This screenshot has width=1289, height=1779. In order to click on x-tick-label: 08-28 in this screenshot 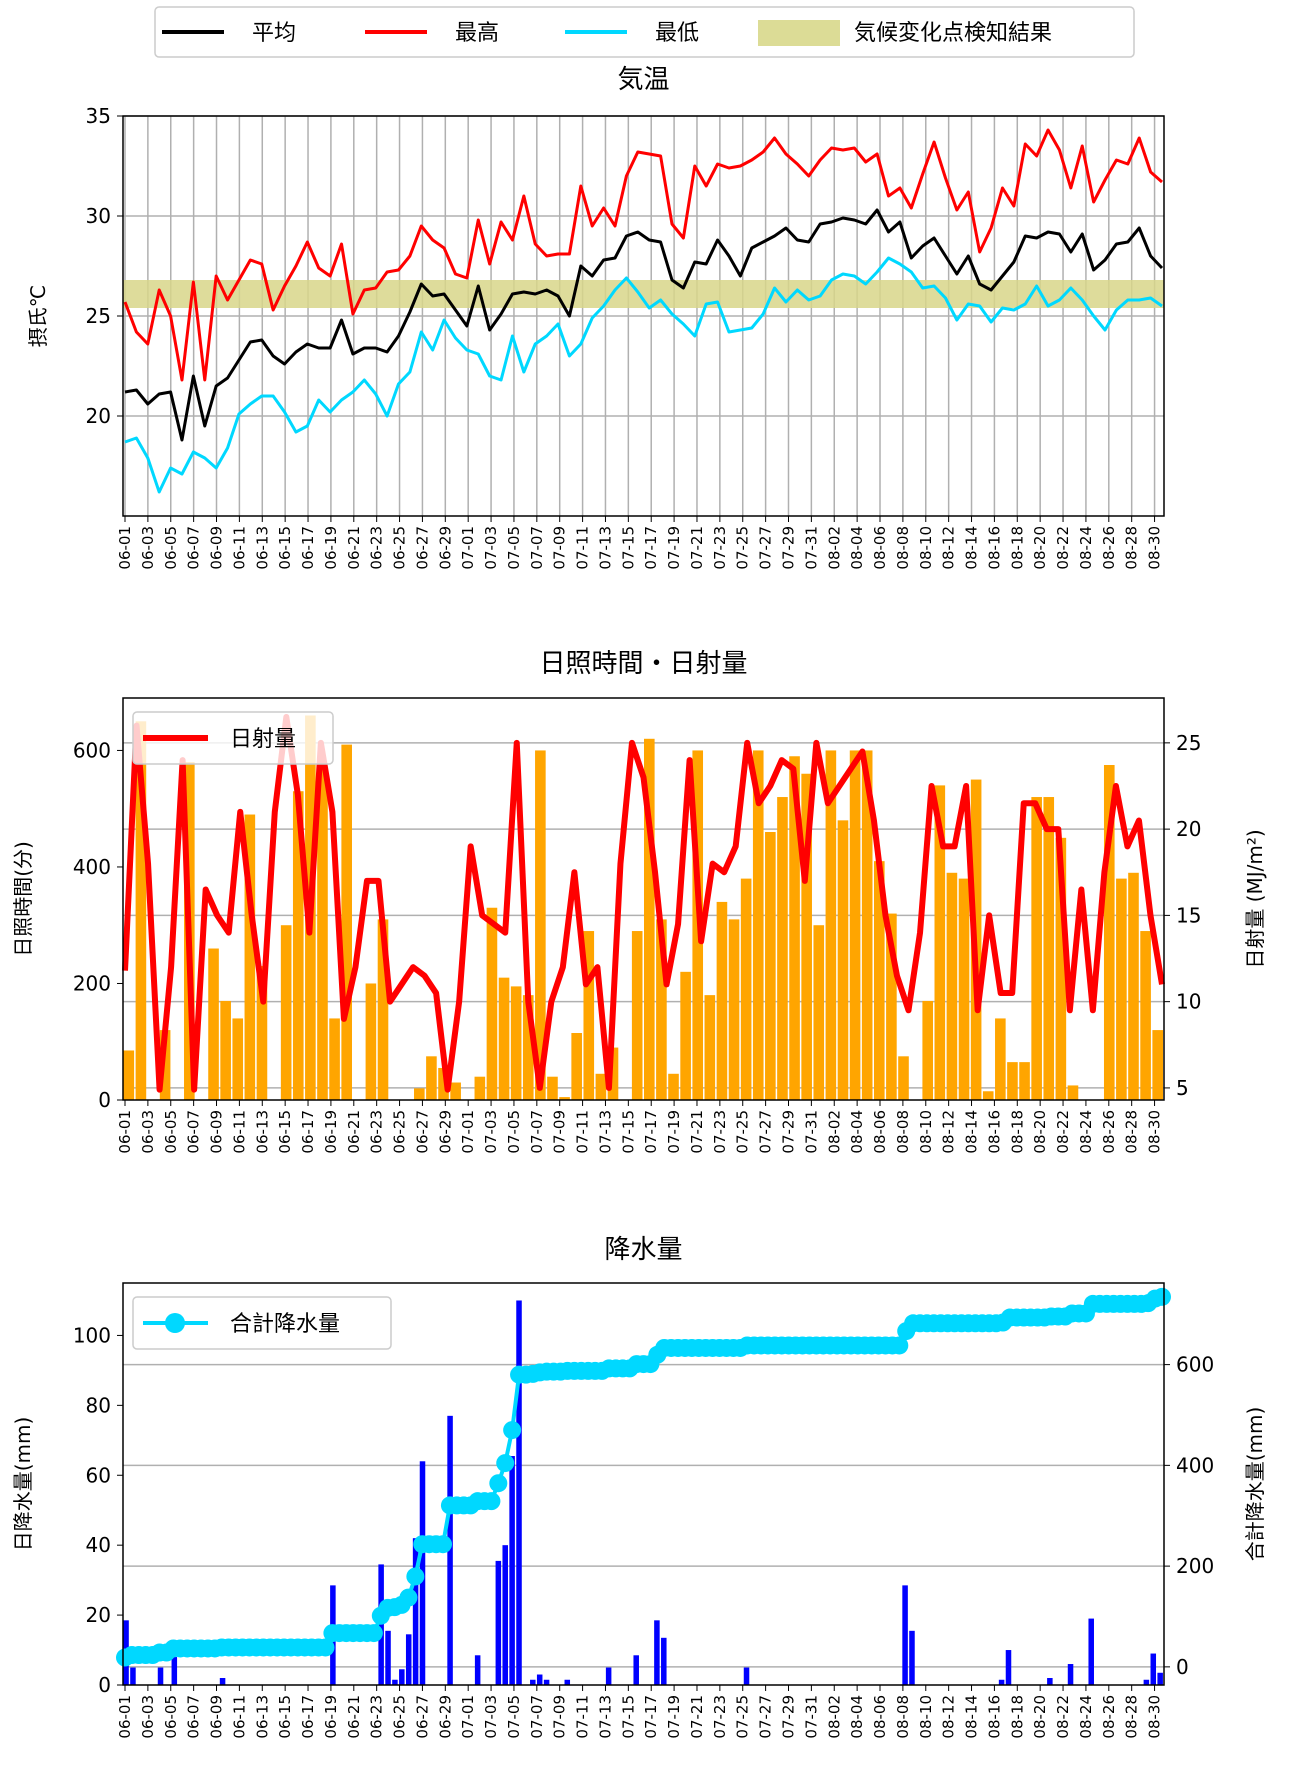, I will do `click(1132, 1132)`.